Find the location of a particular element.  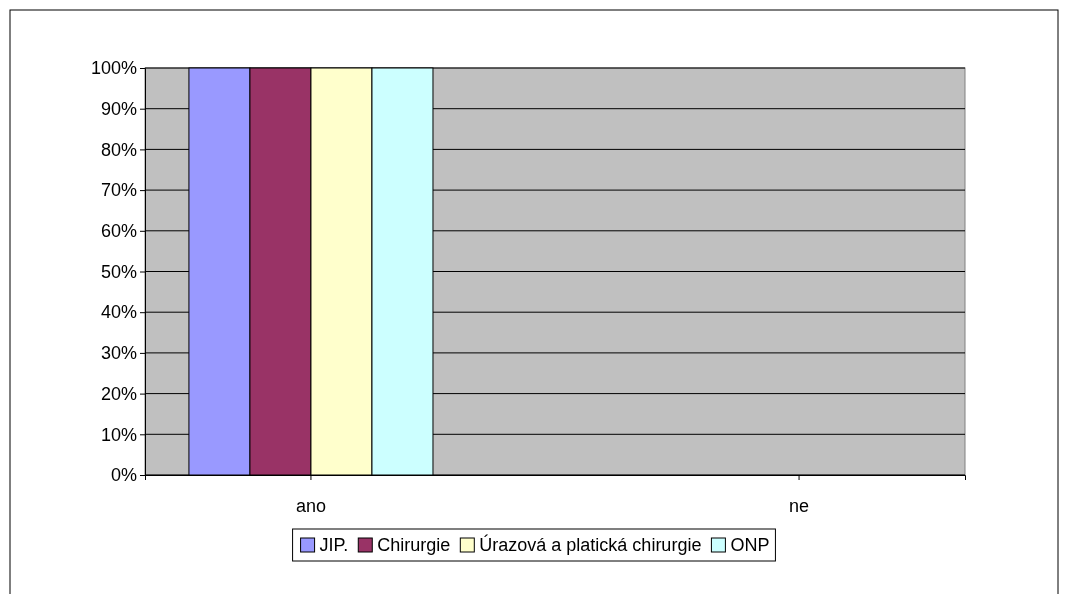

legend-label: ONP is located at coordinates (750, 545).